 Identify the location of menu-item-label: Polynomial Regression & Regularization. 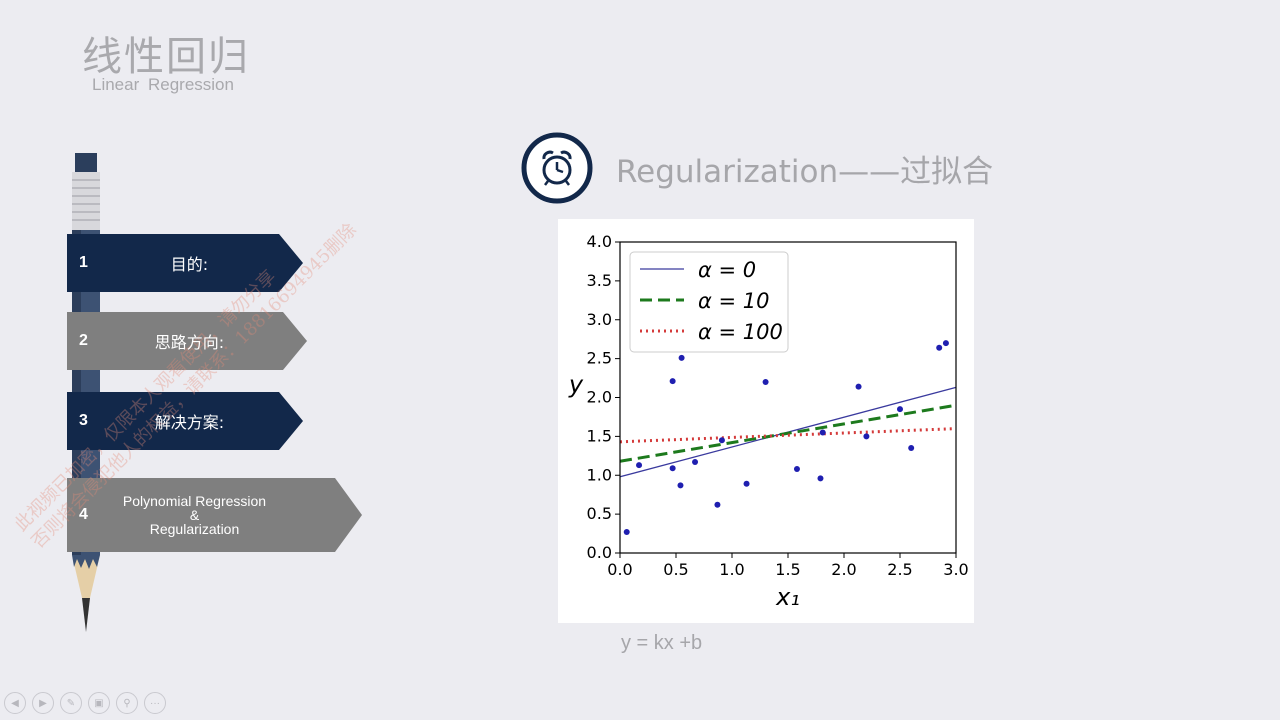
(194, 515).